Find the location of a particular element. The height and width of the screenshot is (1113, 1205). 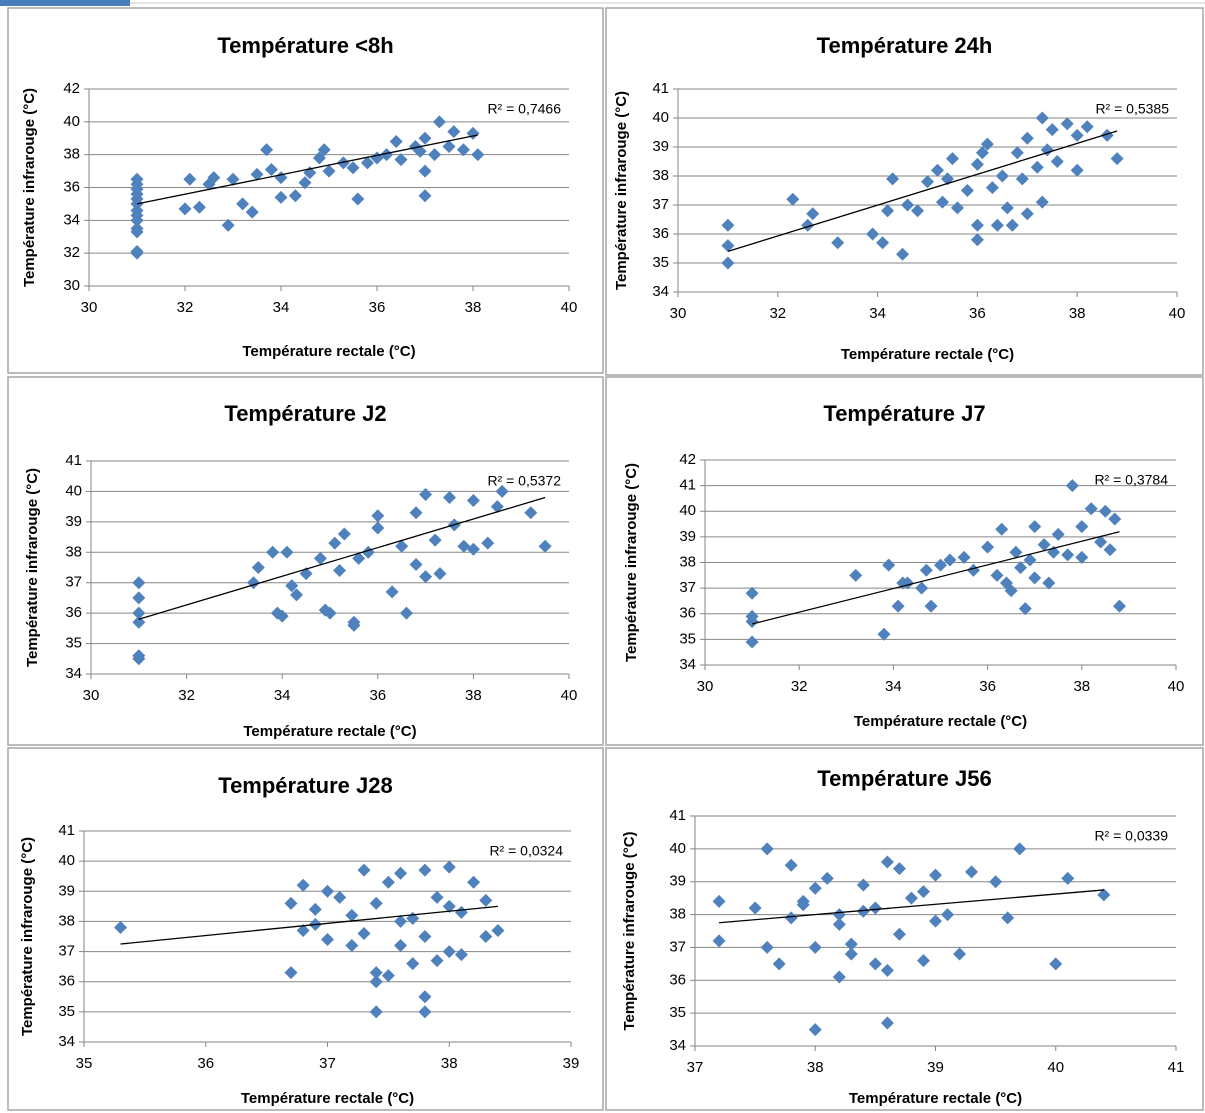

x-tick-label: 37 is located at coordinates (327, 1063).